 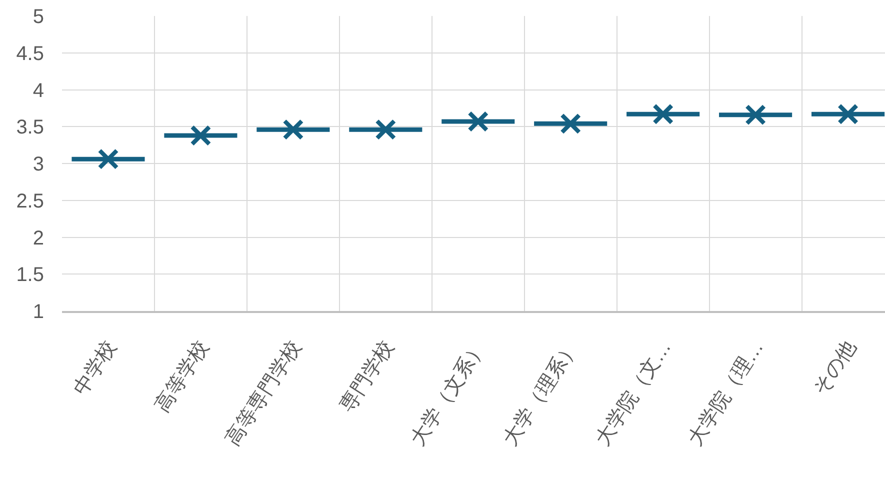 I want to click on x-tick-label: 専門学校, so click(x=367, y=376).